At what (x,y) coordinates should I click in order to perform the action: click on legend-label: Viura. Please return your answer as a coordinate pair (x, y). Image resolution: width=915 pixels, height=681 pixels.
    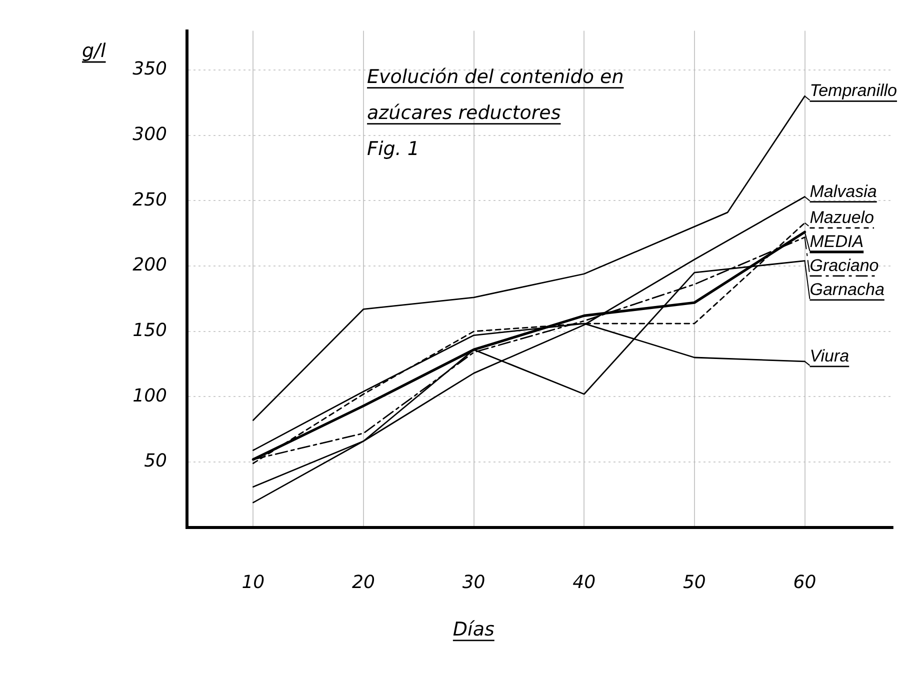
    Looking at the image, I should click on (830, 356).